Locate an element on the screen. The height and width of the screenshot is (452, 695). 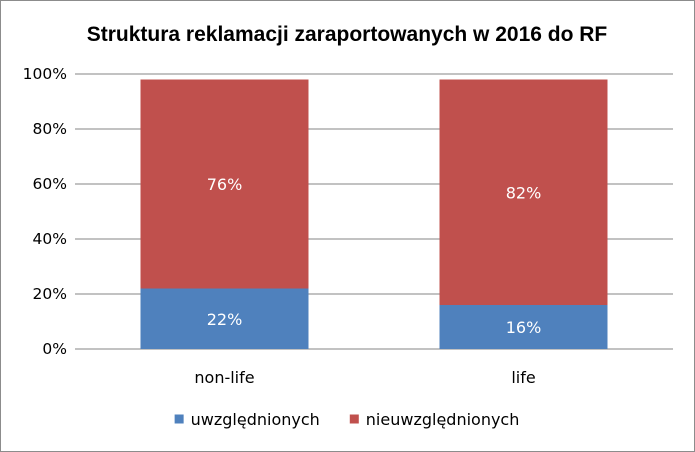
y-tick-label: 100% is located at coordinates (45, 74).